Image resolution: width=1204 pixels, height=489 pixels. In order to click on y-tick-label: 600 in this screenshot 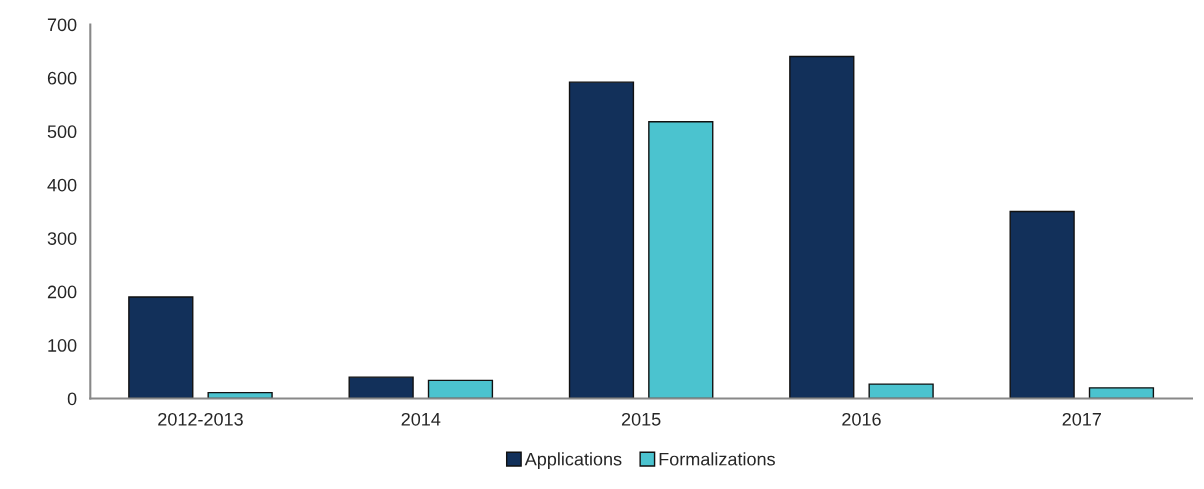, I will do `click(62, 78)`.